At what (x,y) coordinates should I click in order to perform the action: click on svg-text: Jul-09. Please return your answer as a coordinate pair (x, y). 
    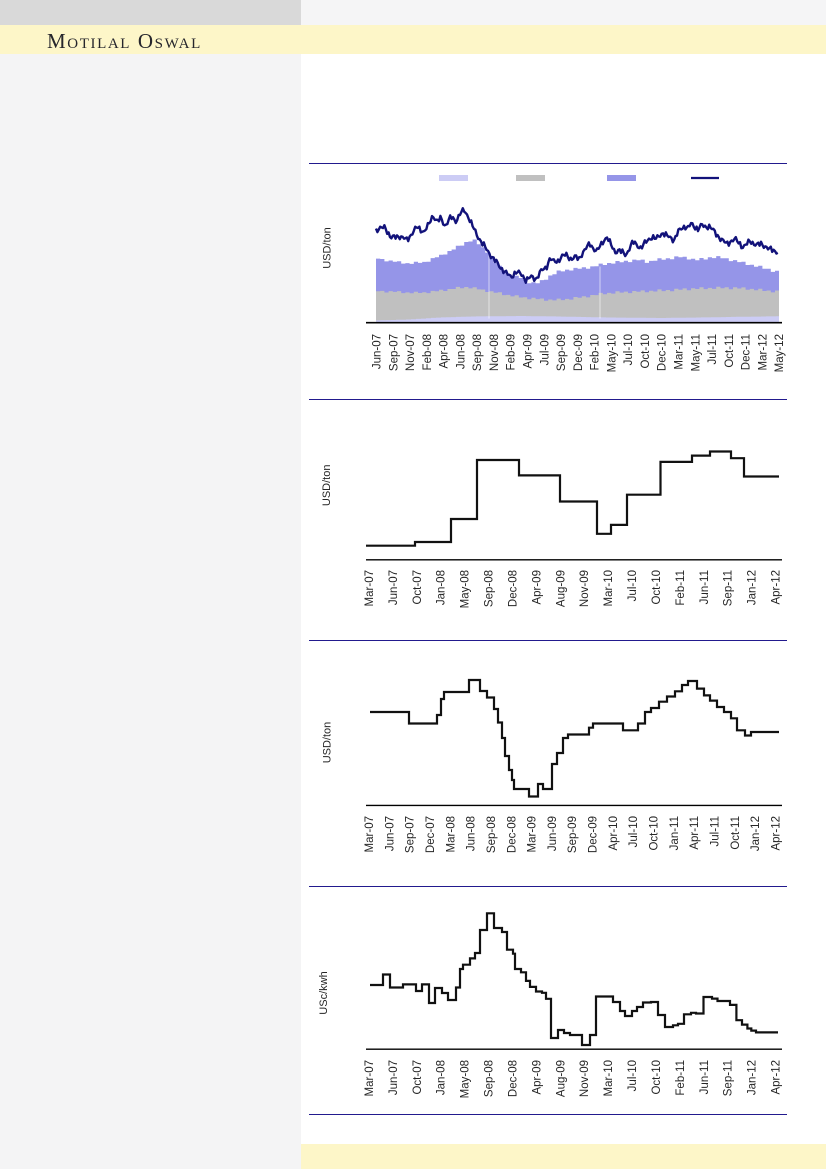
    Looking at the image, I should click on (545, 349).